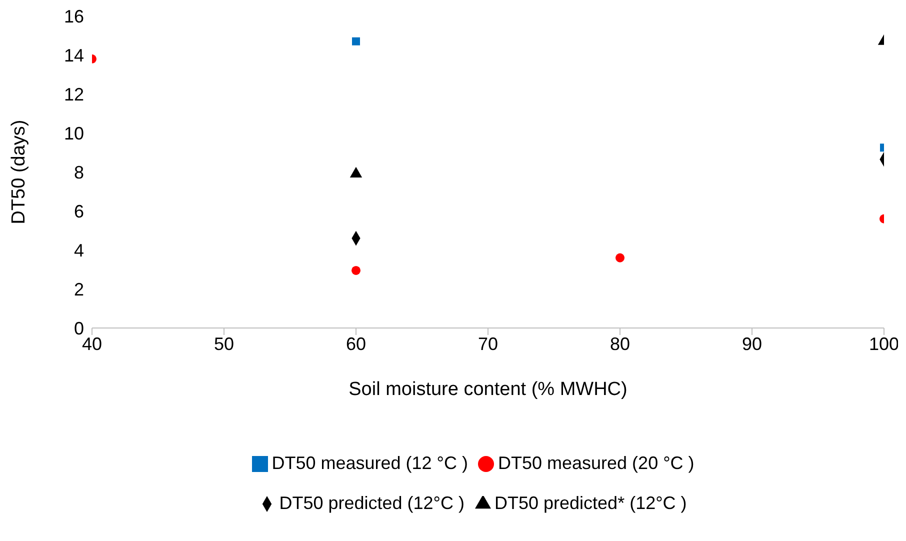  What do you see at coordinates (356, 344) in the screenshot?
I see `x-tick-label: 60` at bounding box center [356, 344].